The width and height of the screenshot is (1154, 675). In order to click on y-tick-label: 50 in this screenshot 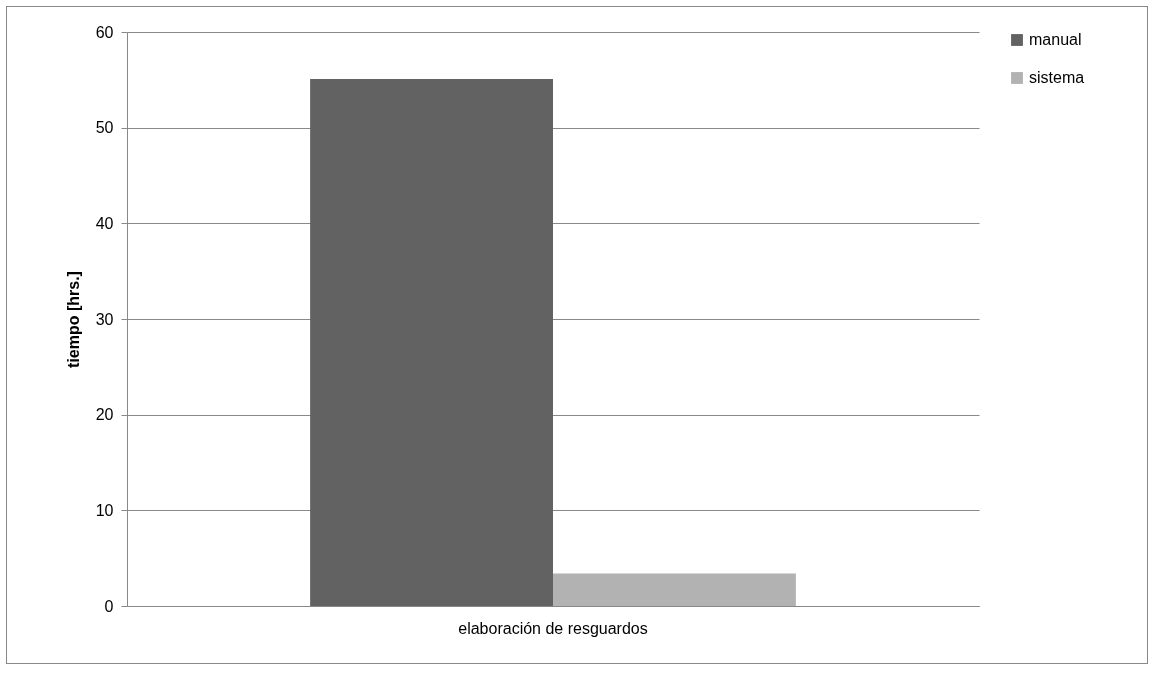, I will do `click(104, 128)`.